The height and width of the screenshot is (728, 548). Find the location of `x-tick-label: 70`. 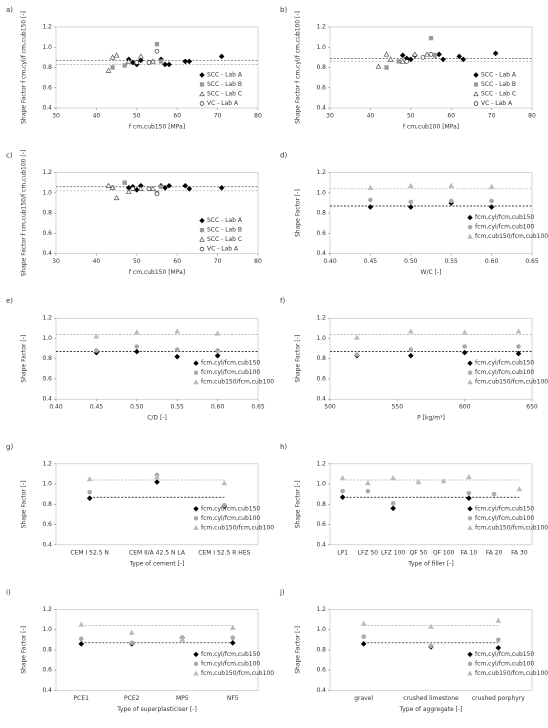

x-tick-label: 70 is located at coordinates (218, 116).